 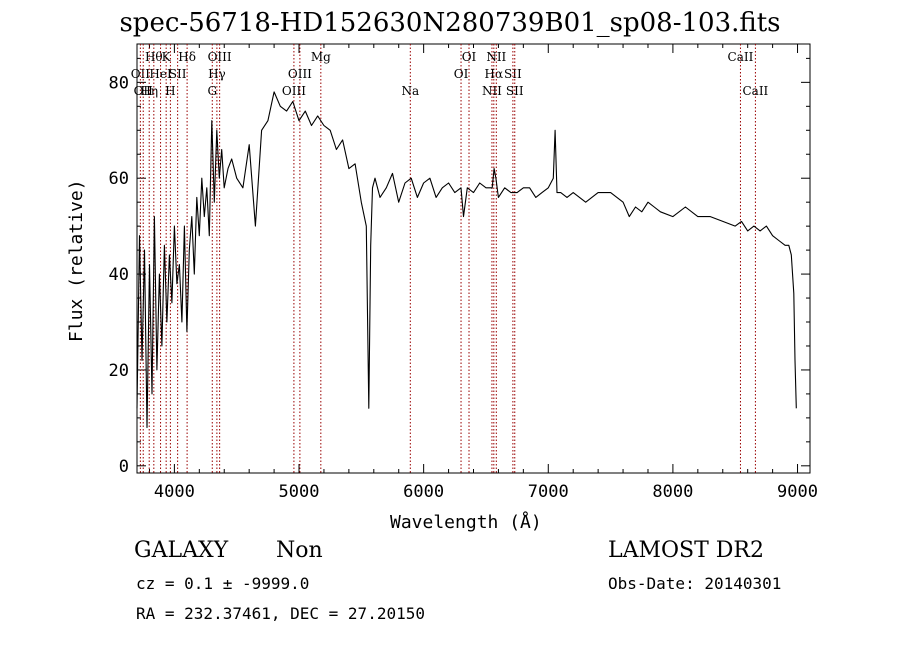 What do you see at coordinates (124, 467) in the screenshot?
I see `y-tick-label: 0` at bounding box center [124, 467].